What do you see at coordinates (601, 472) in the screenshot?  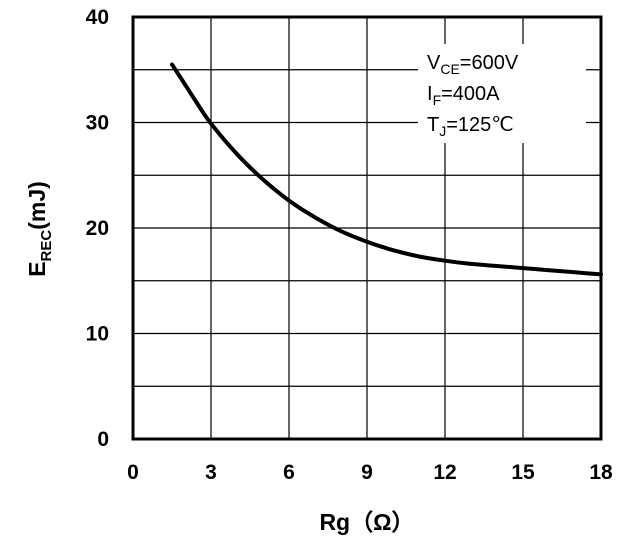 I see `x-tick-label: 18` at bounding box center [601, 472].